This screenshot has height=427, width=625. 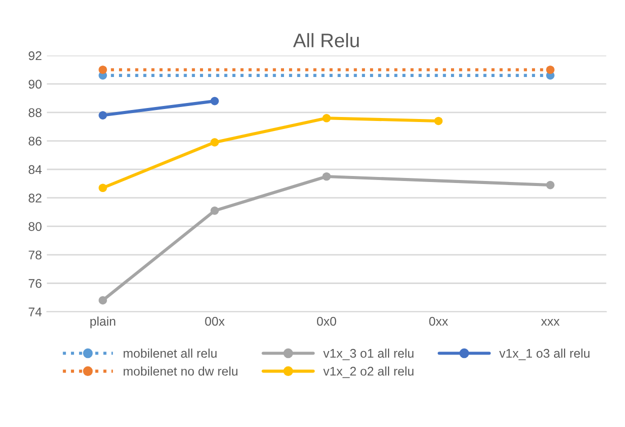 I want to click on x-tick-label: 00x, so click(x=215, y=321).